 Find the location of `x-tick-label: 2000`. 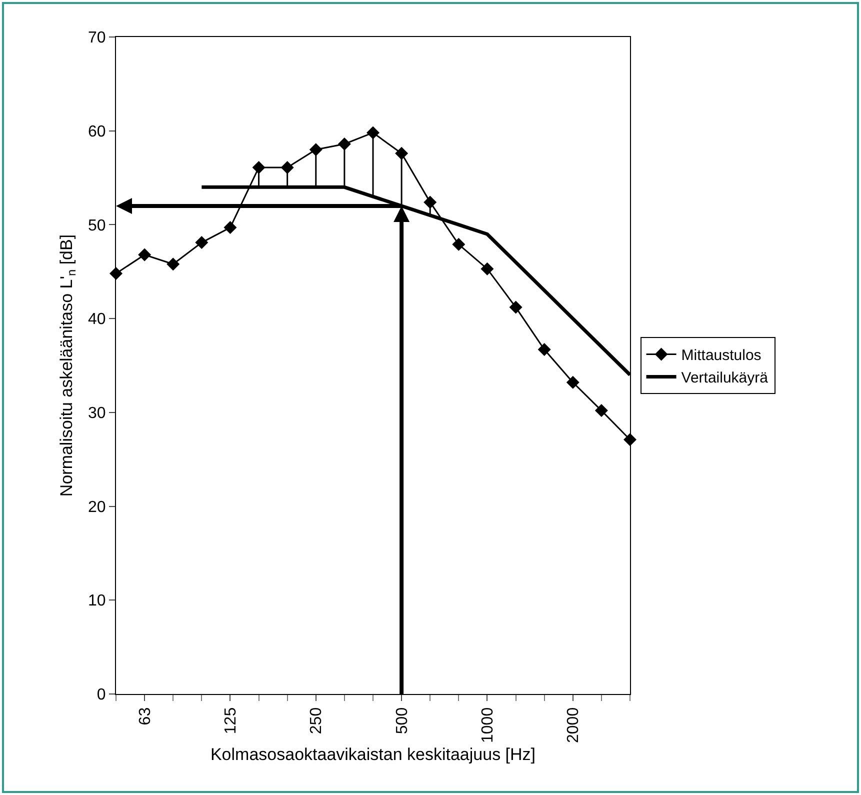

x-tick-label: 2000 is located at coordinates (573, 725).